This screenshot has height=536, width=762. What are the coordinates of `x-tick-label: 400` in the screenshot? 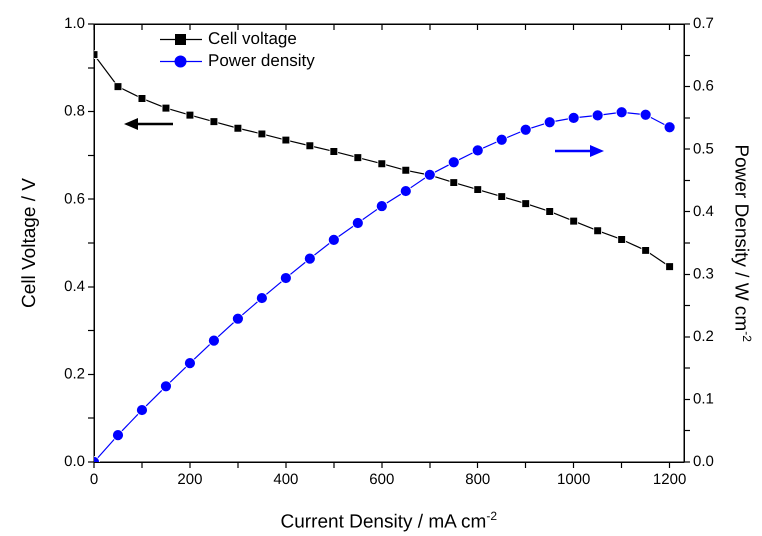 It's located at (285, 479).